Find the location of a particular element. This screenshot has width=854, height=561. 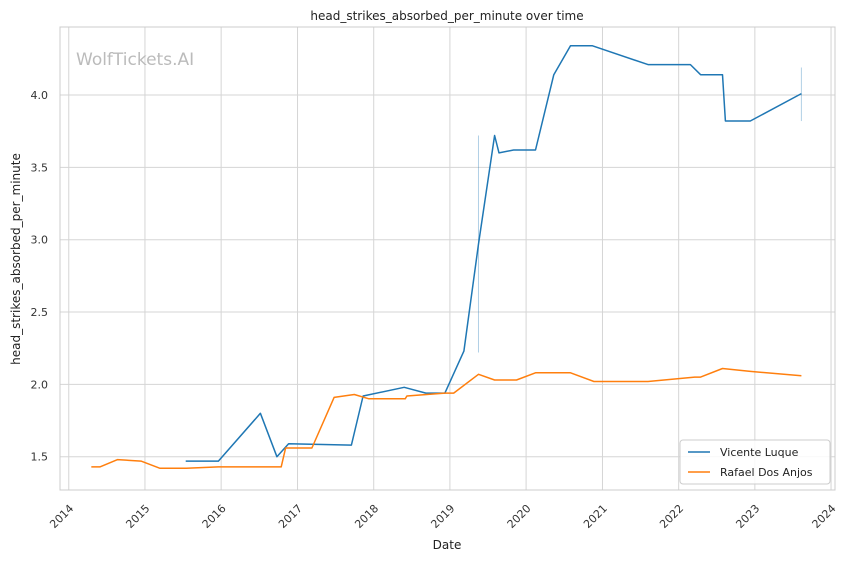

y-tick-label: 2.0 is located at coordinates (40, 384).